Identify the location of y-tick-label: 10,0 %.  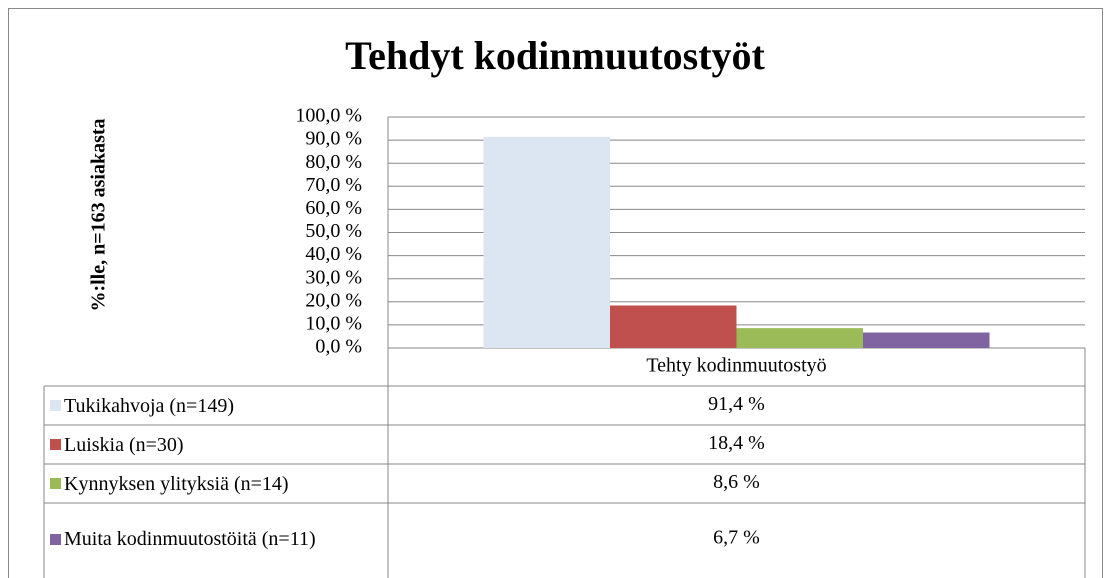
(333, 323).